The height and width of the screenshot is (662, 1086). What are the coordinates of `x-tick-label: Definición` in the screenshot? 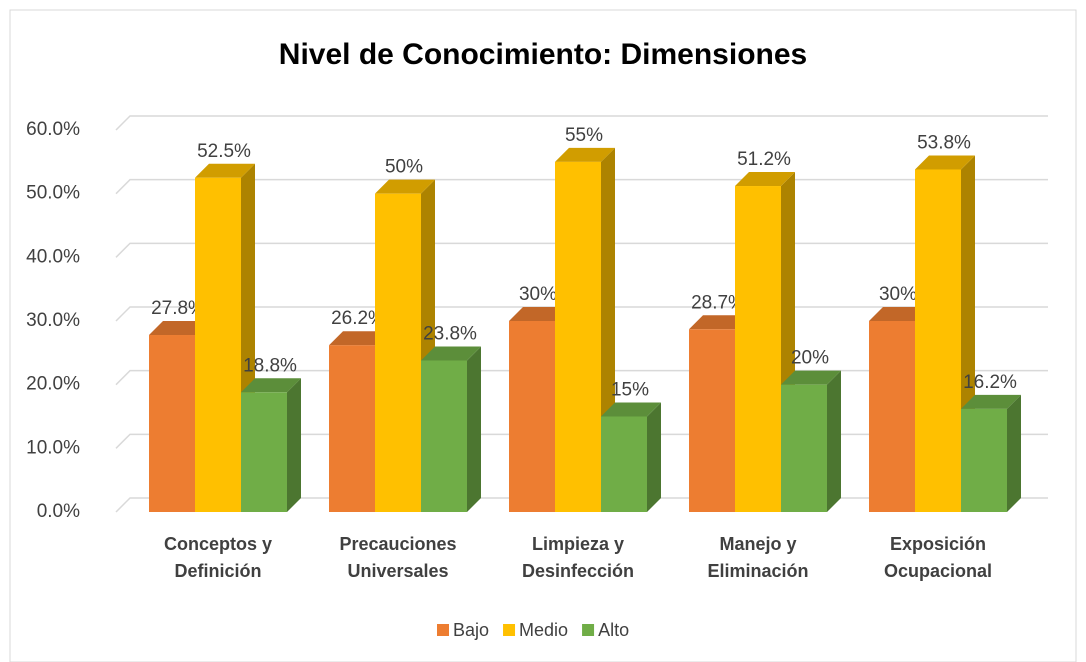 It's located at (217, 571).